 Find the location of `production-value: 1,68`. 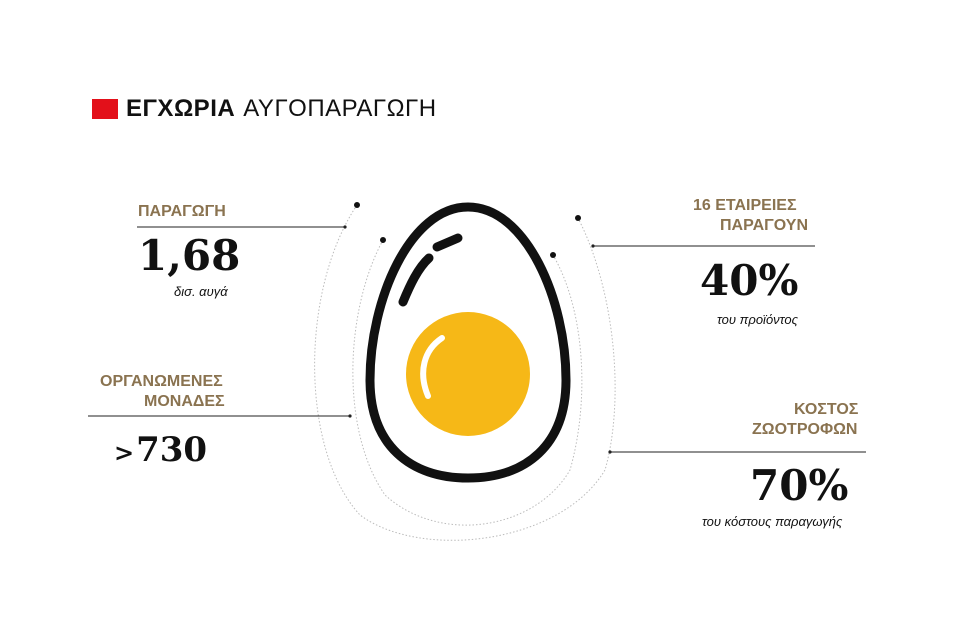

production-value: 1,68 is located at coordinates (189, 255).